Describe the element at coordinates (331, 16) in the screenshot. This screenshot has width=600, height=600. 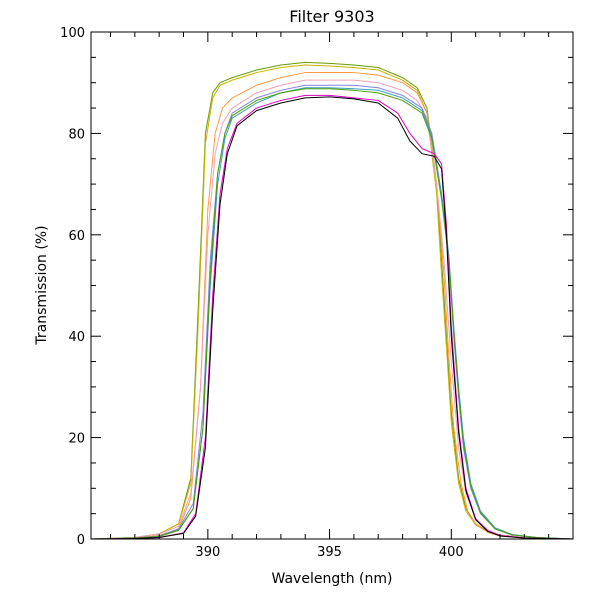
I see `chart-title: Filter 9303` at that location.